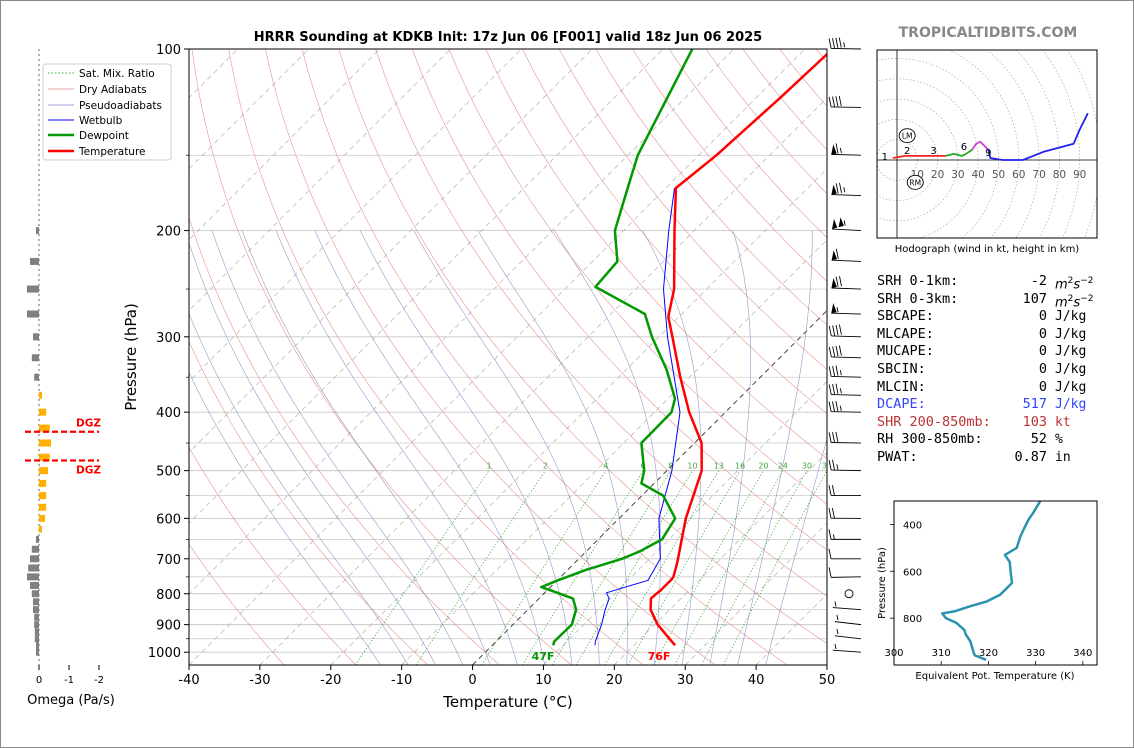  I want to click on index-unit: kt, so click(1063, 422).